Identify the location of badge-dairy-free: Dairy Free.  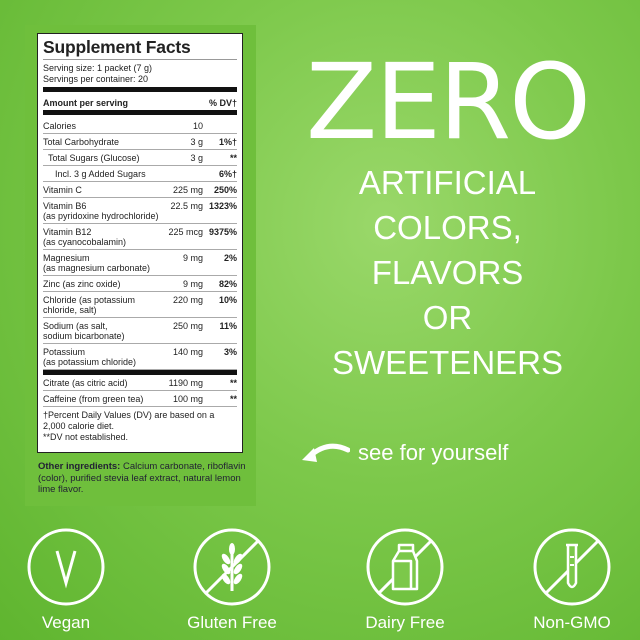
(405, 580).